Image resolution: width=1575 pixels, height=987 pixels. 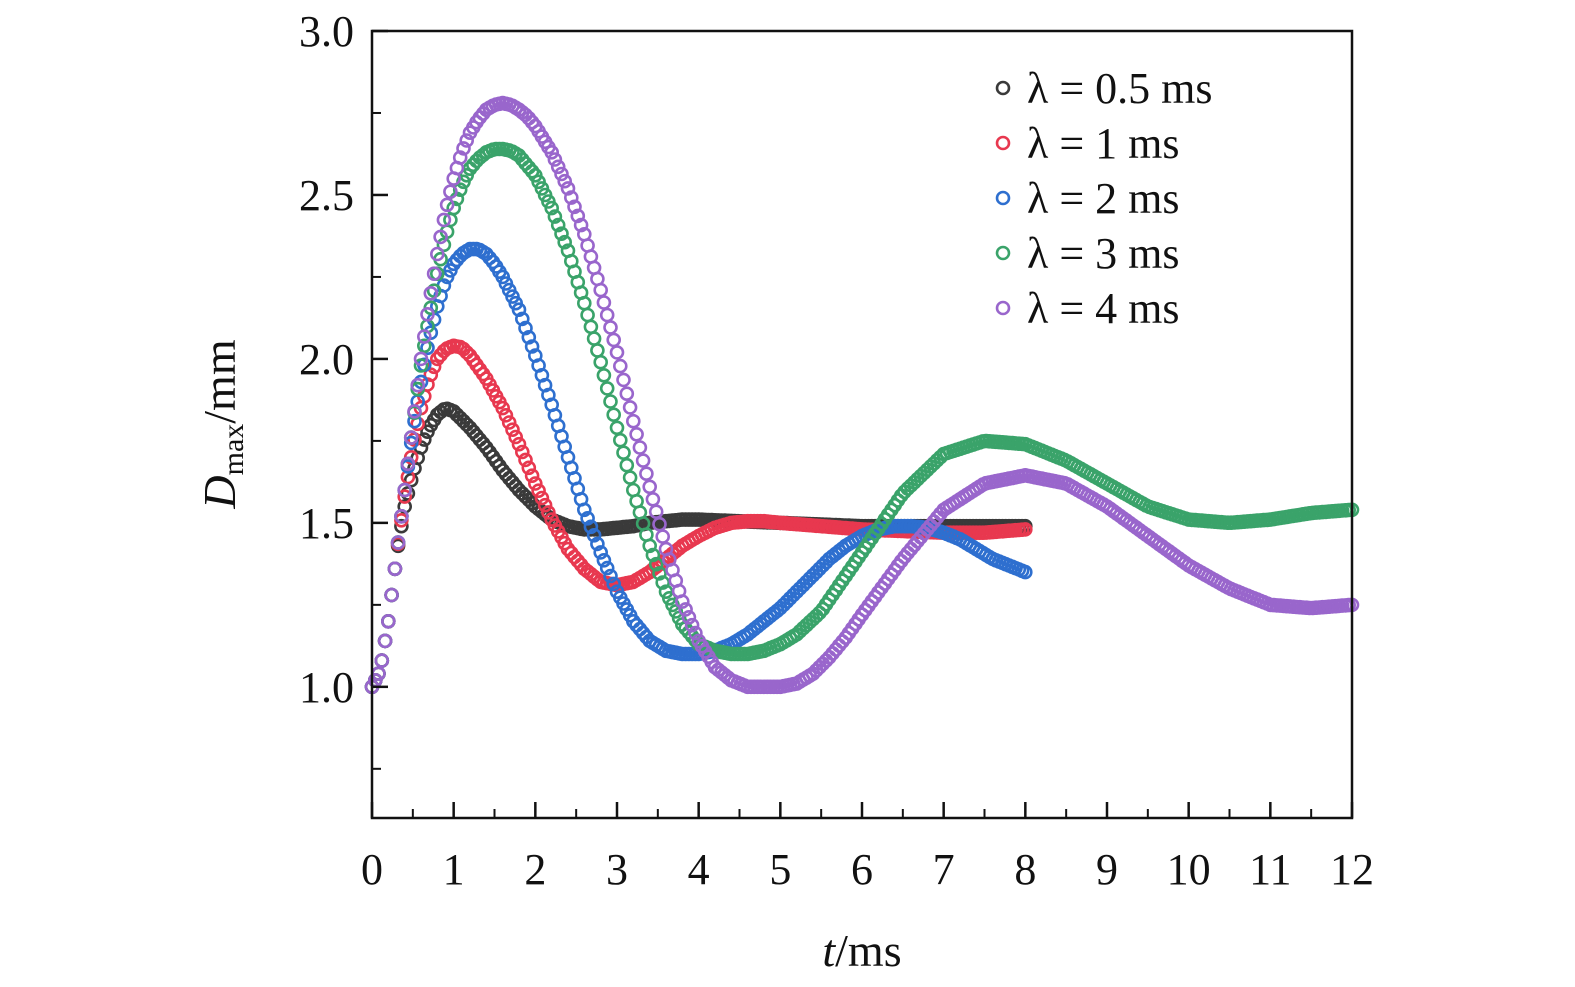 I want to click on y-tick-label: 1.0, so click(x=326, y=687).